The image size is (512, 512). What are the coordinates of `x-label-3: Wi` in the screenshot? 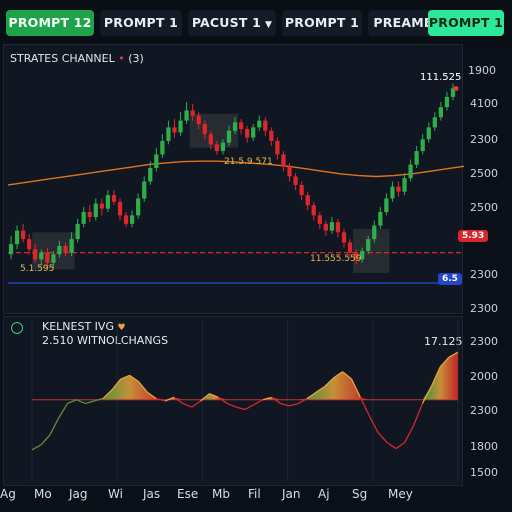 It's located at (115, 494).